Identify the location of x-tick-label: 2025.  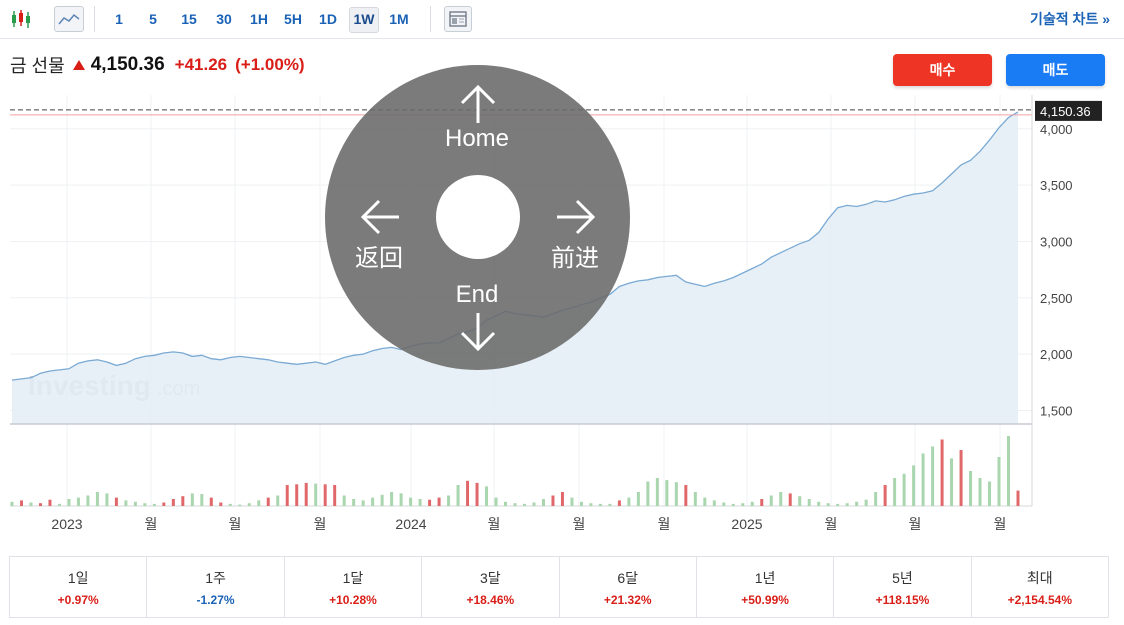
(746, 524).